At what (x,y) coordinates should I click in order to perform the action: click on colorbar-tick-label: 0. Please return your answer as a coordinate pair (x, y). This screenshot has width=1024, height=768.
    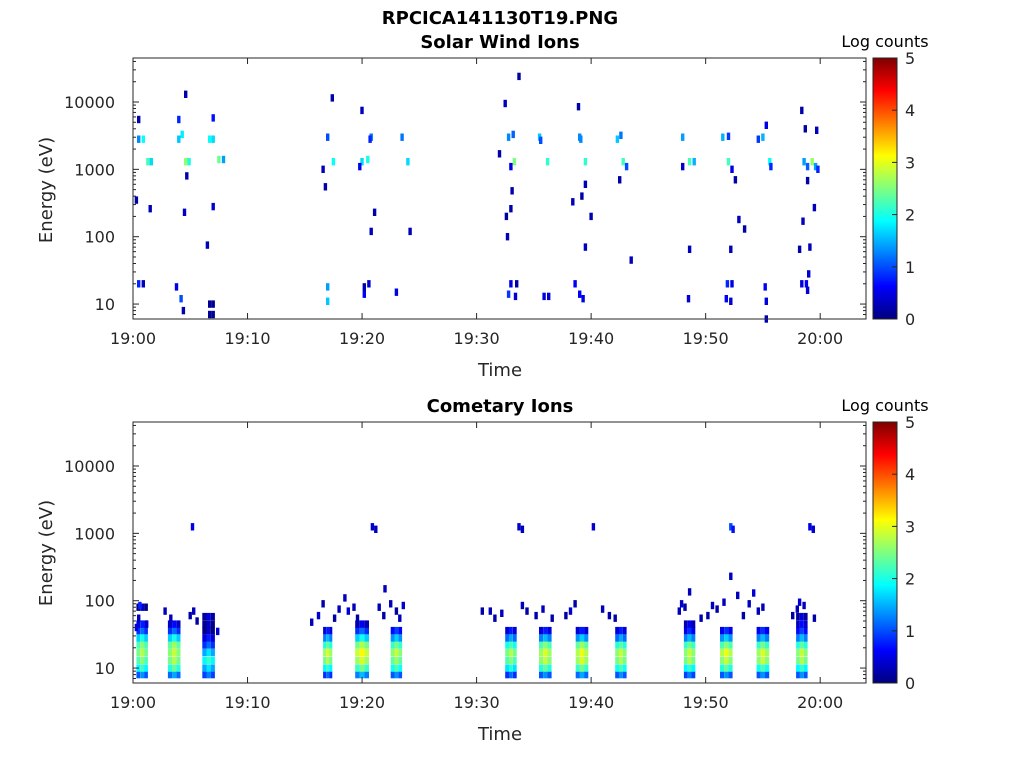
    Looking at the image, I should click on (910, 683).